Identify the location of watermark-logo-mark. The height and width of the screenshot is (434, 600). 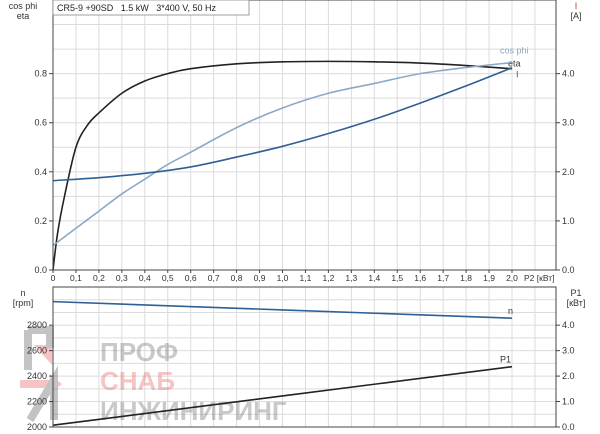
(41, 369).